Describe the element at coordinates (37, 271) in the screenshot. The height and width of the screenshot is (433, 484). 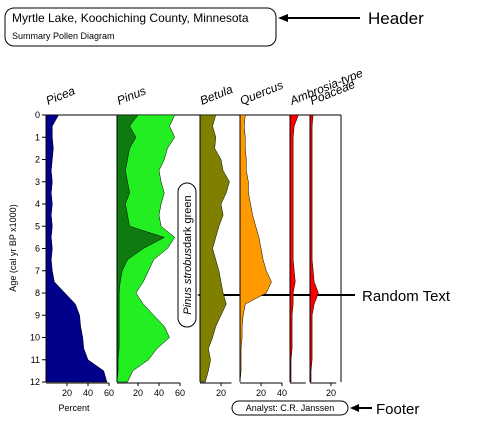
I see `y-tick-label: 7` at that location.